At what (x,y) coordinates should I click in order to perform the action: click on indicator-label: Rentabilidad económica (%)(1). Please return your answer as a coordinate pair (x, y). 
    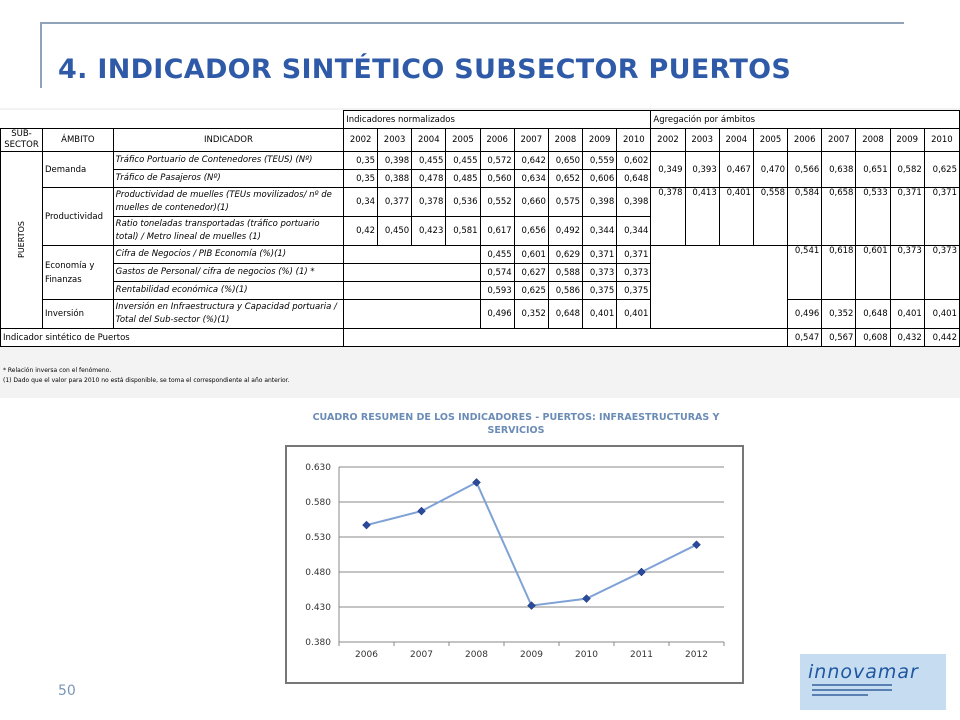
    Looking at the image, I should click on (228, 290).